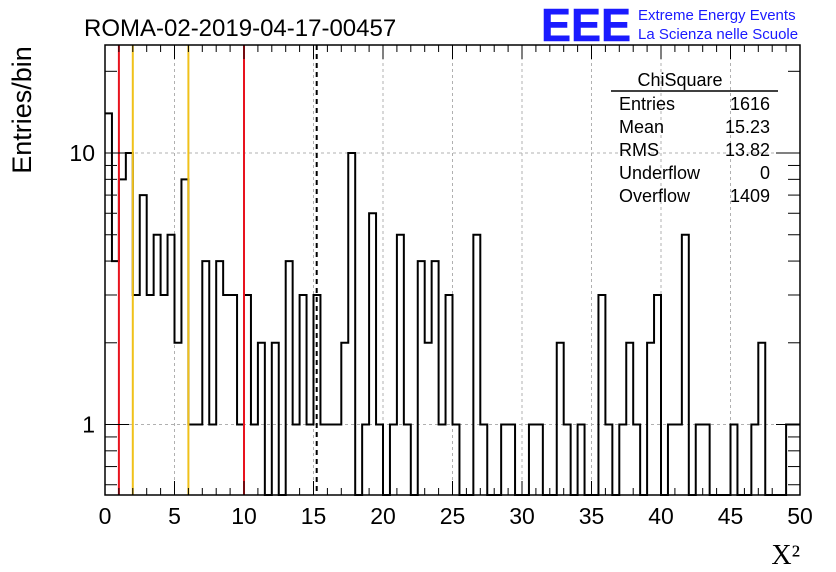 The width and height of the screenshot is (836, 572). Describe the element at coordinates (453, 516) in the screenshot. I see `x-tick-label: 25` at that location.